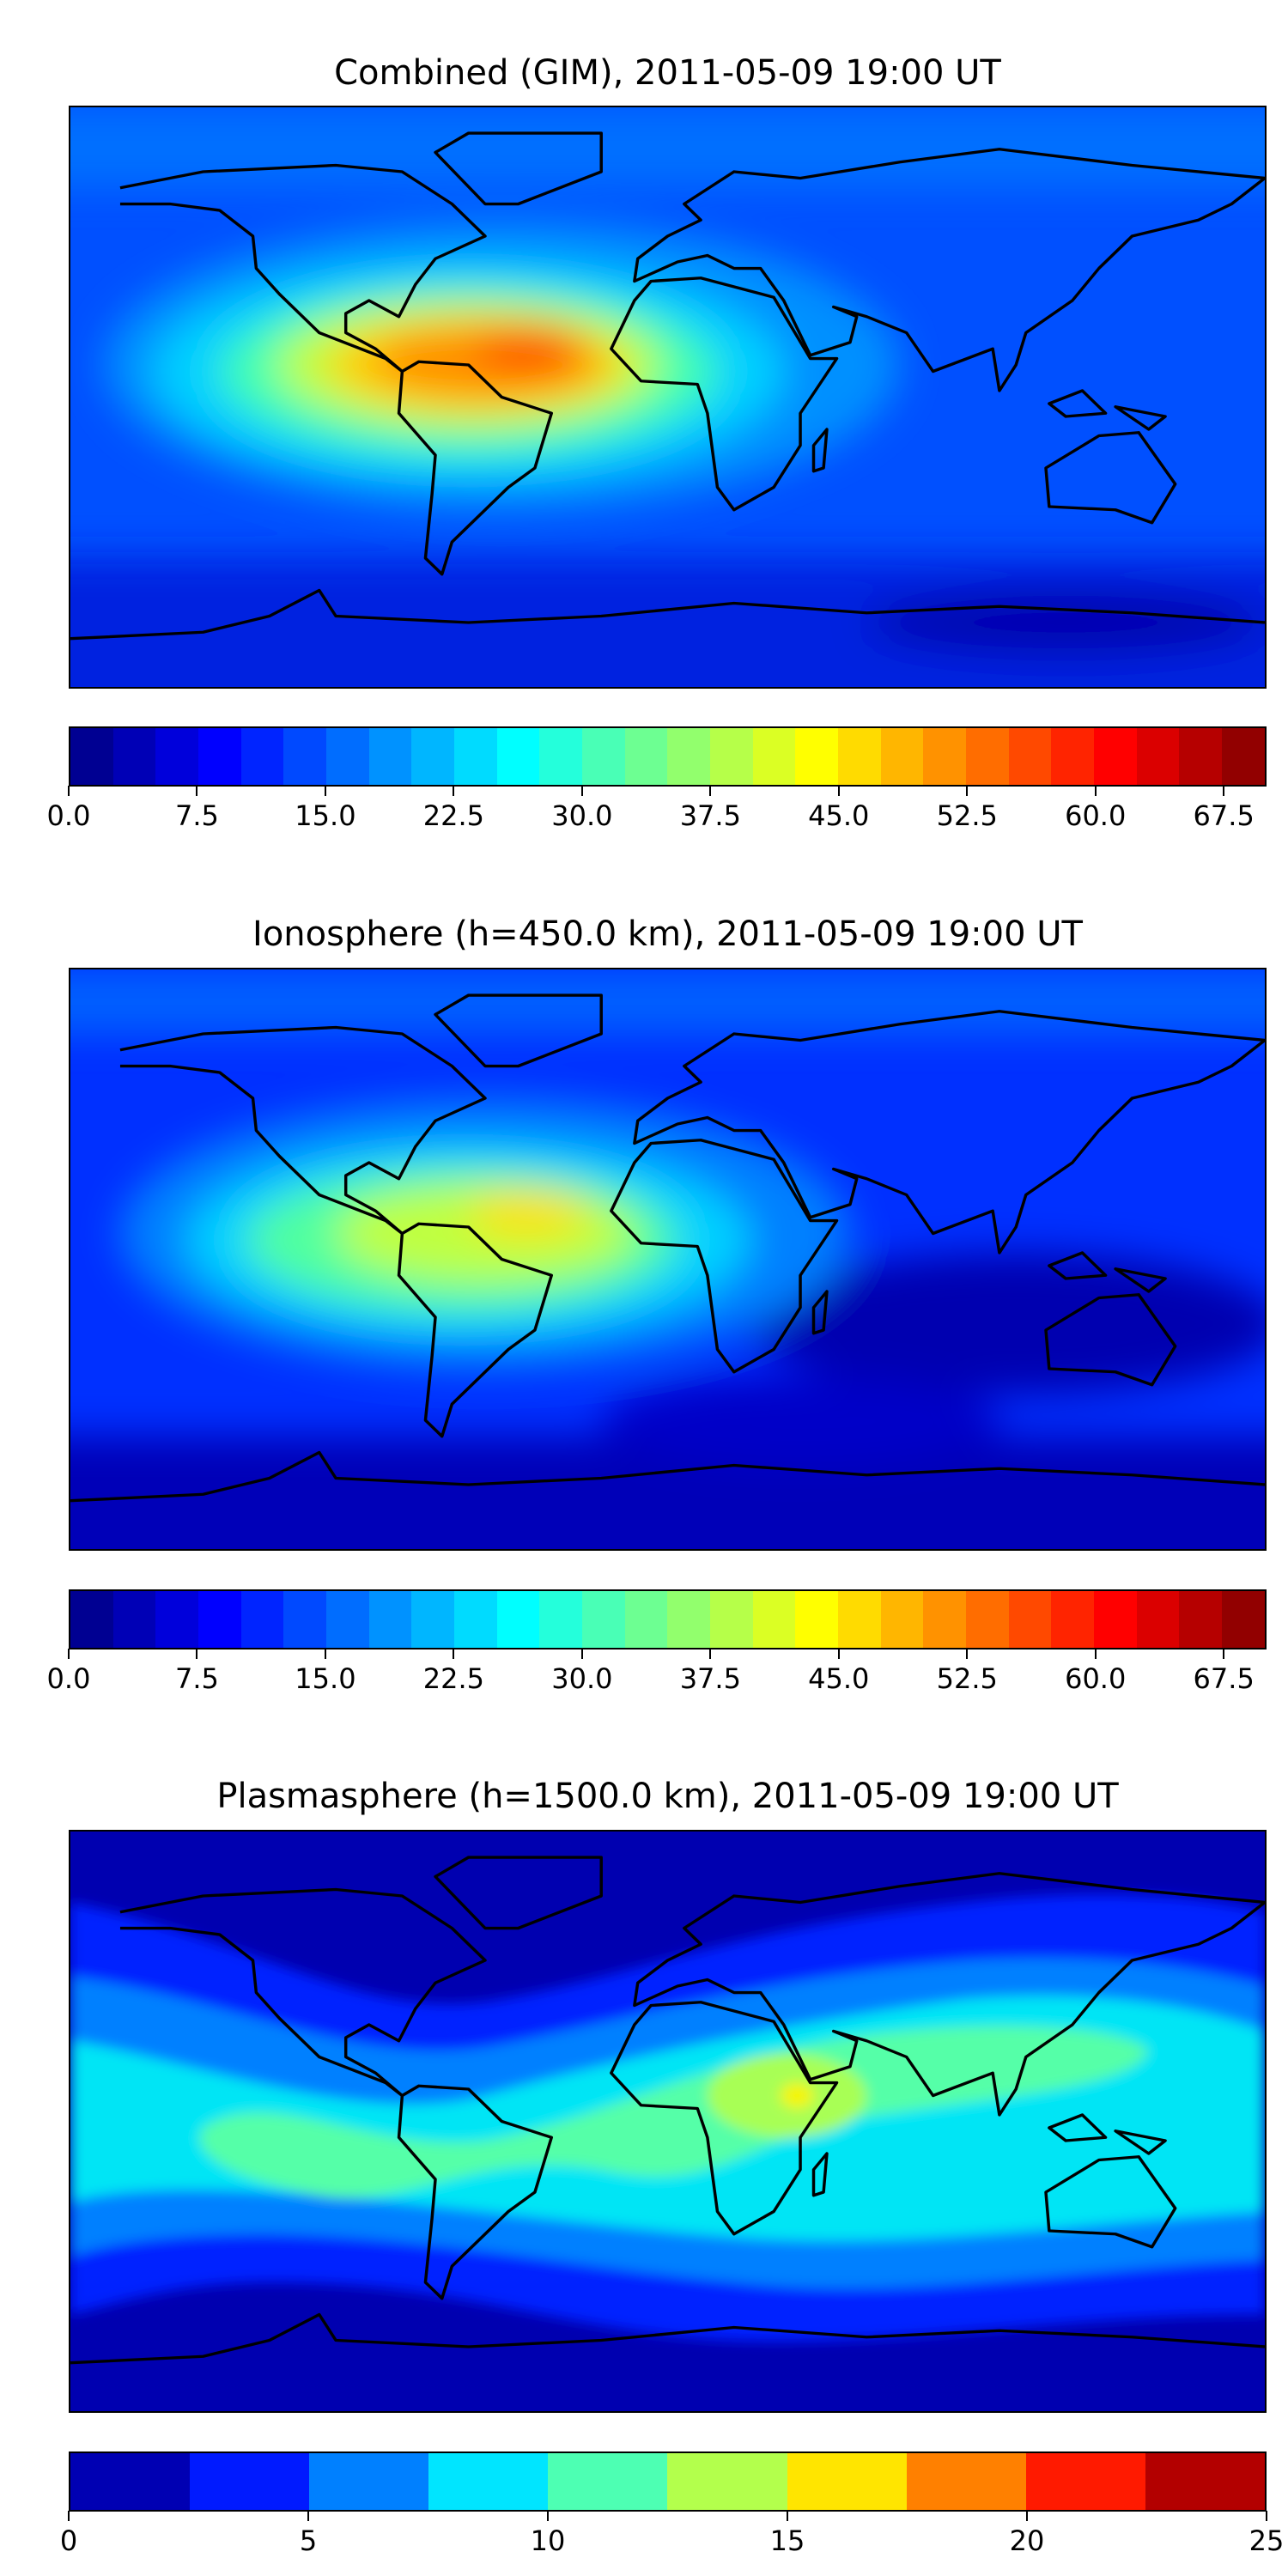  I want to click on colorbar-plasmasphere, so click(668, 2481).